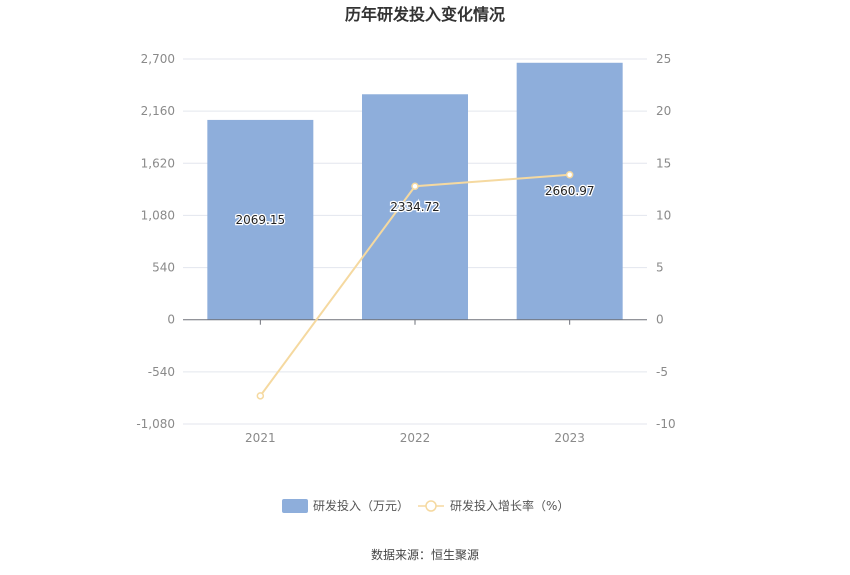 The image size is (850, 575). Describe the element at coordinates (663, 59) in the screenshot. I see `y-right-tick-label: 25` at that location.